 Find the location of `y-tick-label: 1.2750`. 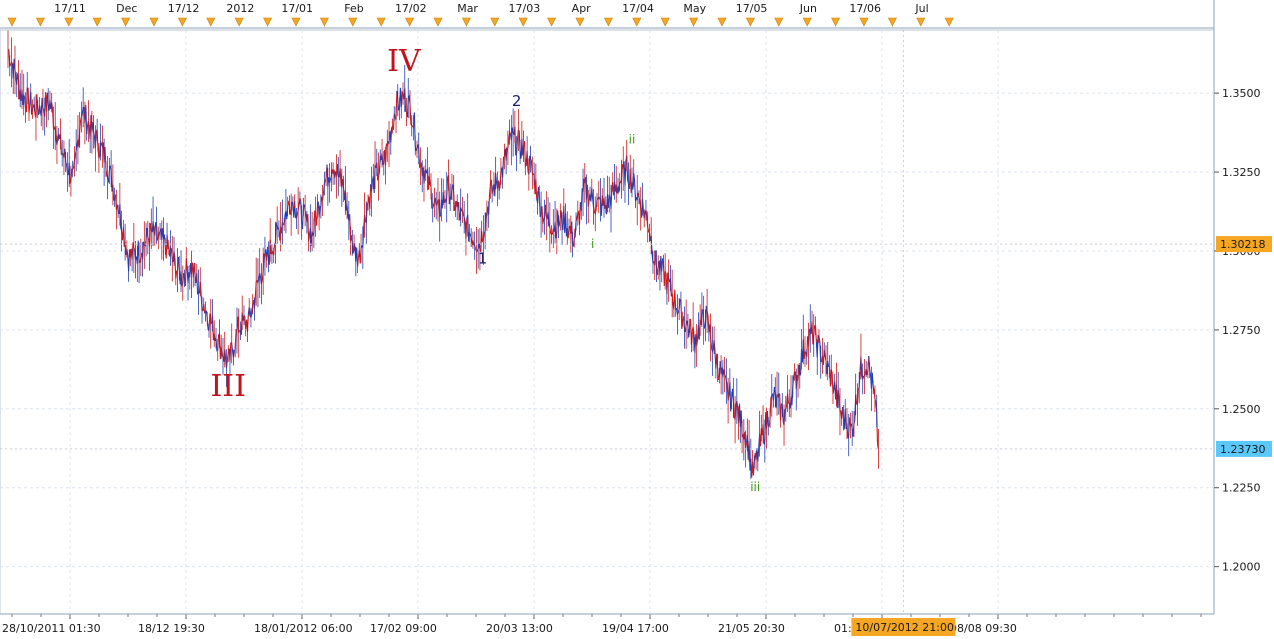

y-tick-label: 1.2750 is located at coordinates (1241, 330).